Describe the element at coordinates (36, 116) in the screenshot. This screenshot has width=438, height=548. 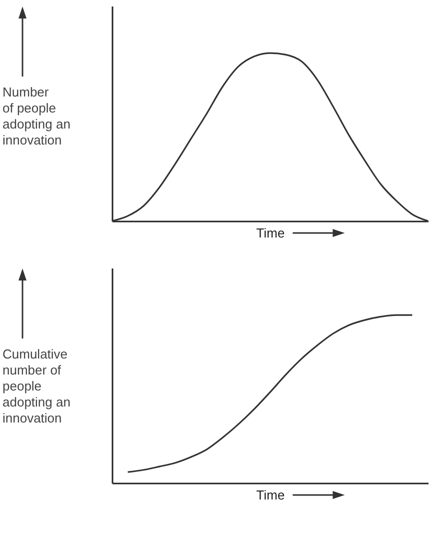
I see `y-axis-title: Number of people adopting an innovation` at that location.